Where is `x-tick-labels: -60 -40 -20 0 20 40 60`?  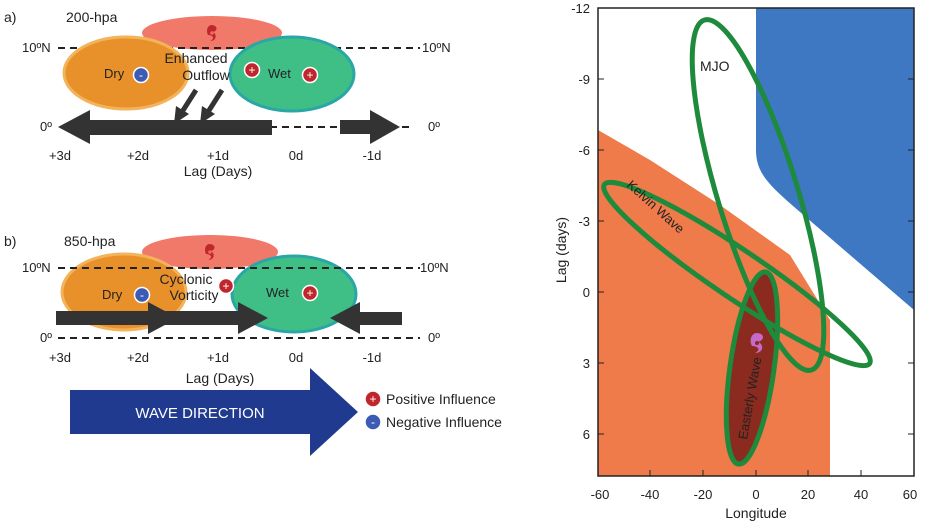 x-tick-labels: -60 -40 -20 0 20 40 60 is located at coordinates (754, 494).